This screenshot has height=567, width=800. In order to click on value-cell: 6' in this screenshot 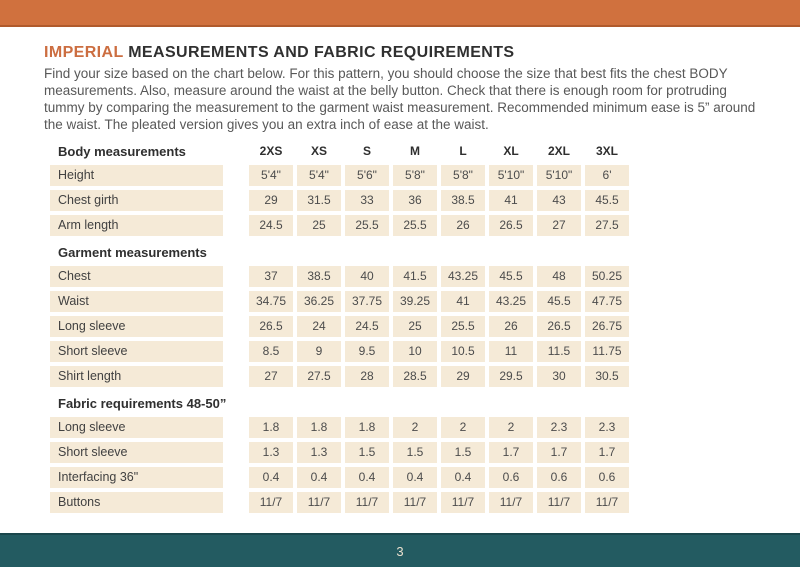, I will do `click(607, 175)`.